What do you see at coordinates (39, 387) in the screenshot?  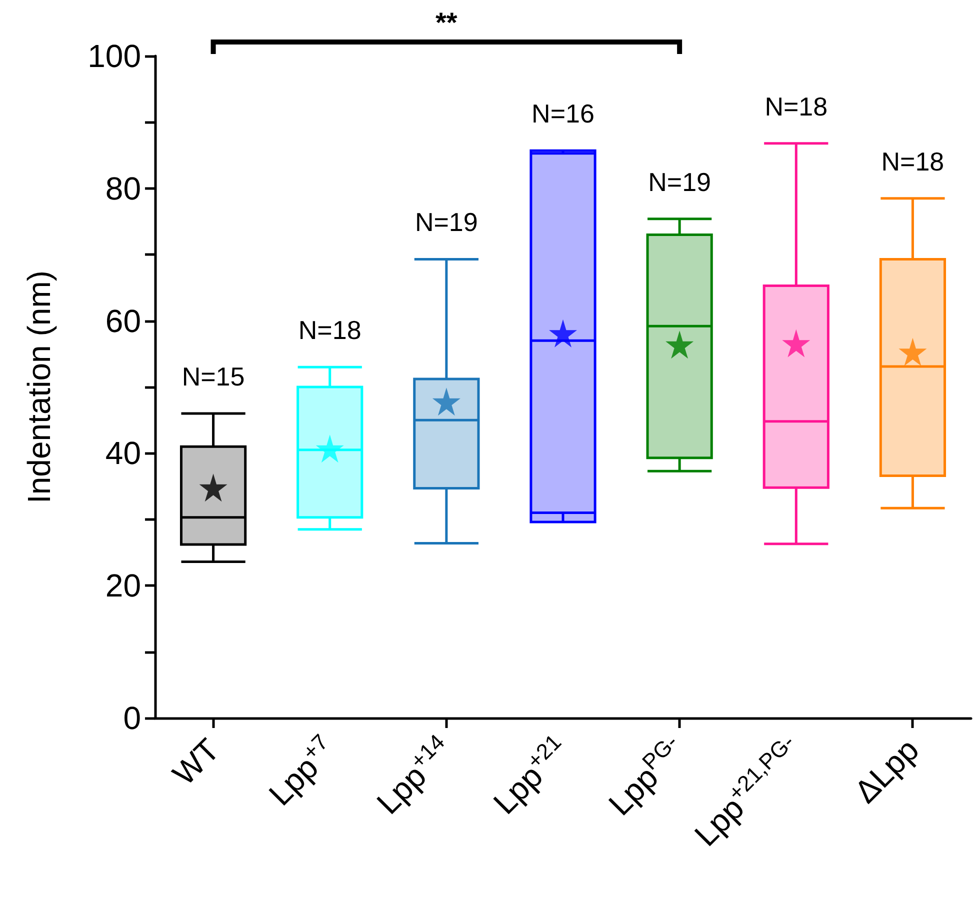 I see `y-axis-title: Indentation (nm)` at bounding box center [39, 387].